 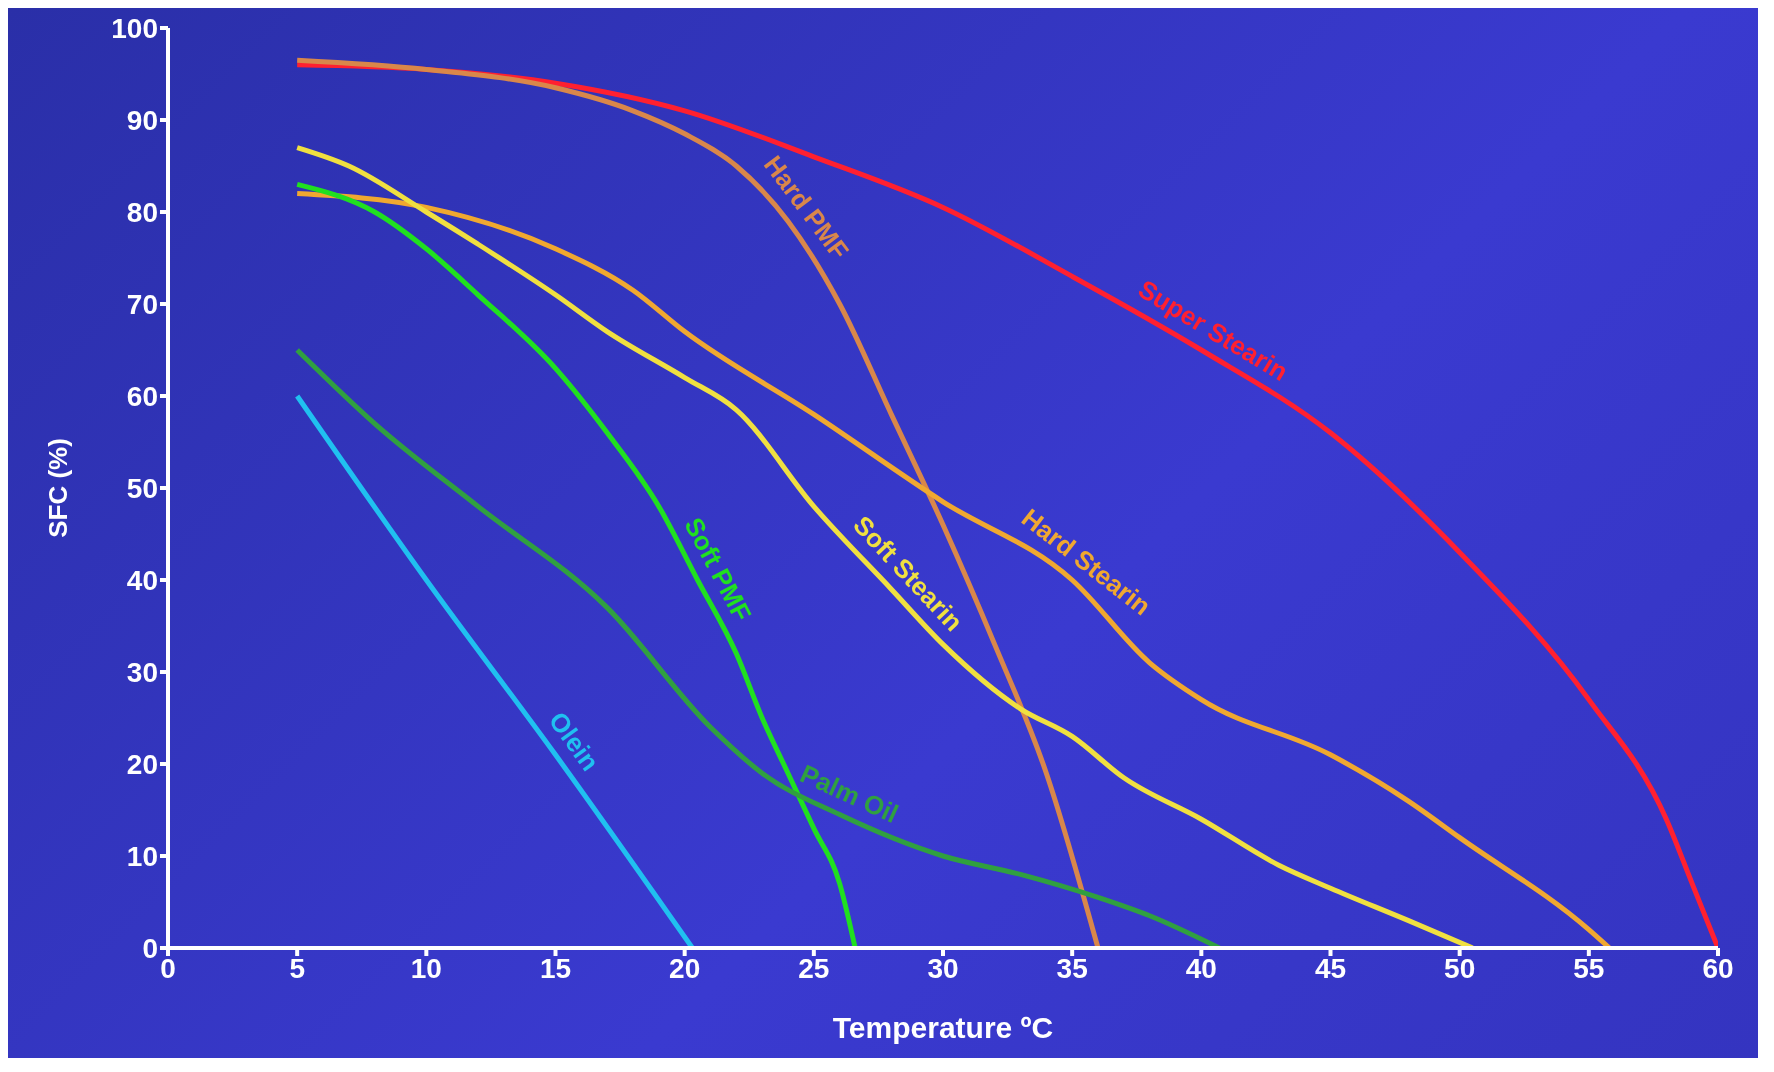 I want to click on y-tick-label: 0, so click(x=150, y=948).